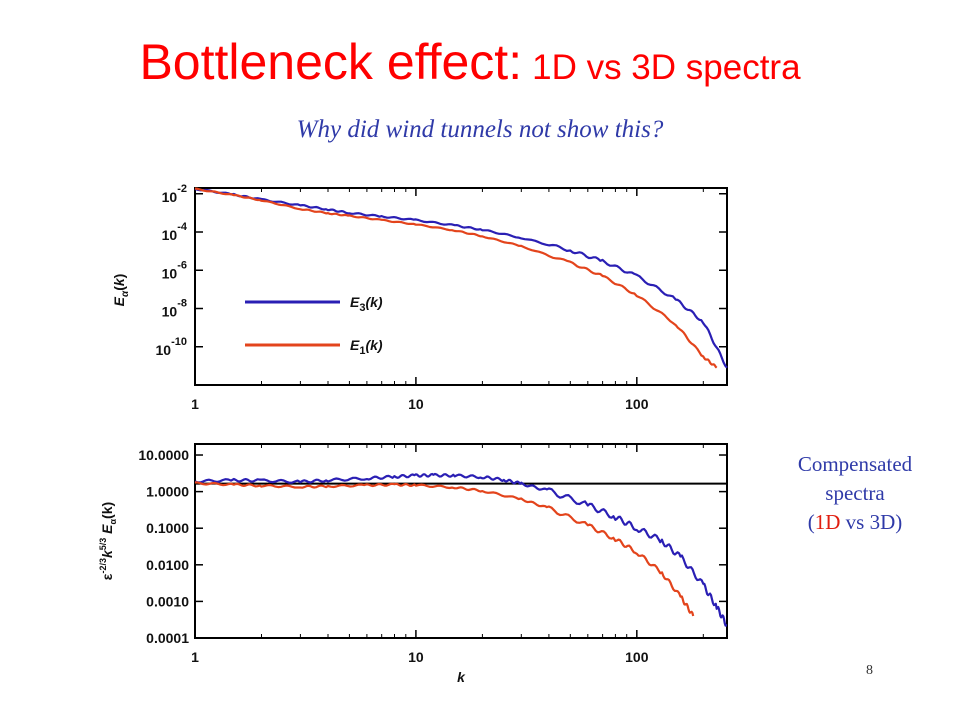  What do you see at coordinates (855, 464) in the screenshot?
I see `compensated-note-line1: Compensated` at bounding box center [855, 464].